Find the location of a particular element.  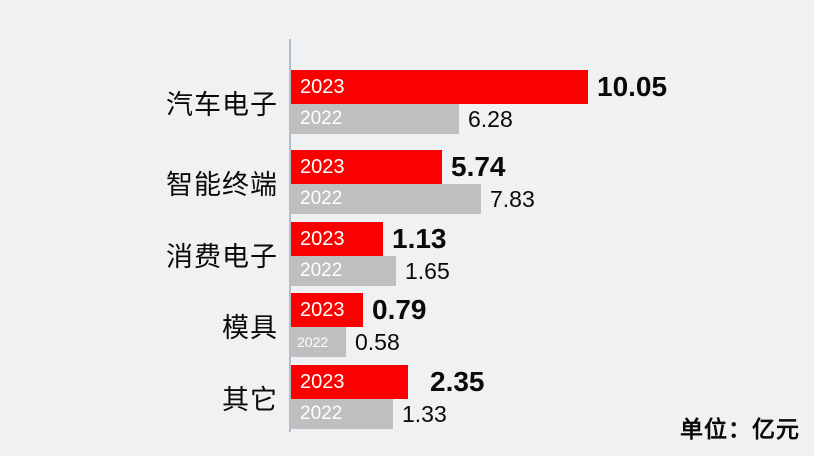

bar-group: 模具 2023 0.79 2022 0.58 is located at coordinates (407, 325).